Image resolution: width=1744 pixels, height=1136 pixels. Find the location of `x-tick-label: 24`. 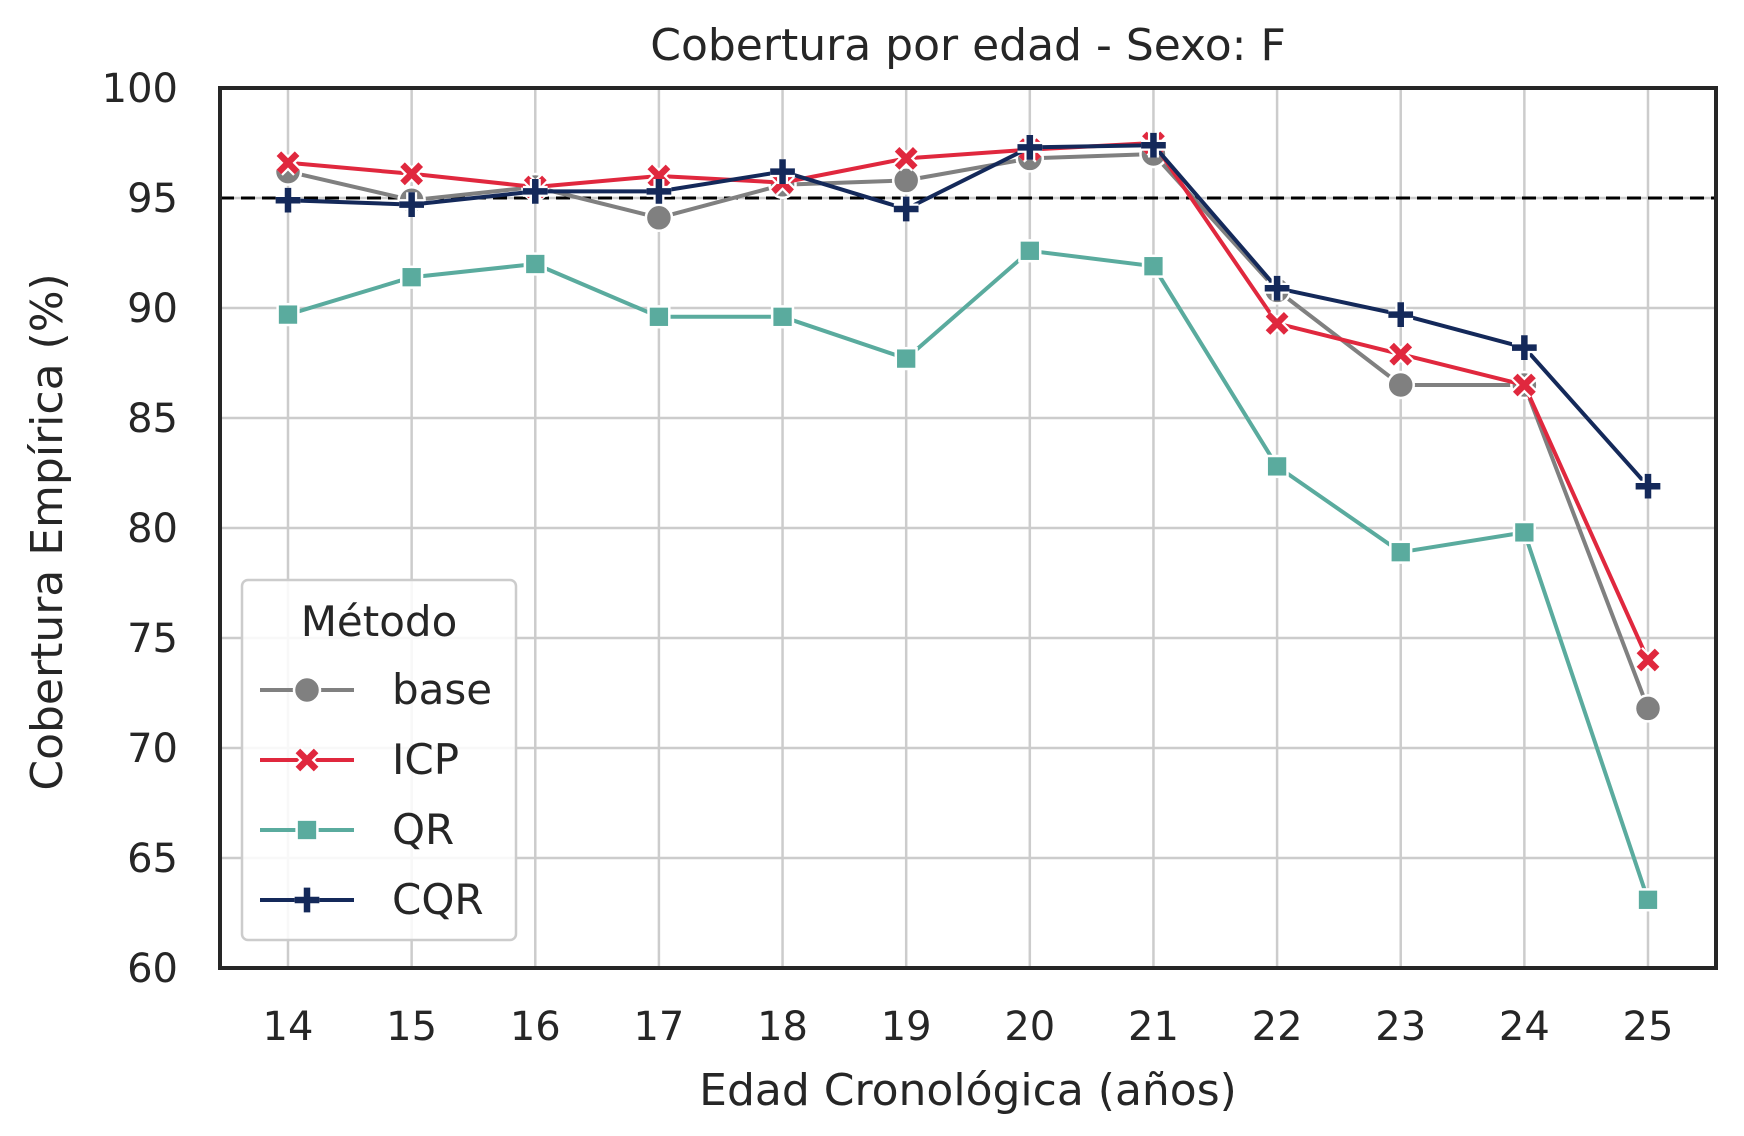

x-tick-label: 24 is located at coordinates (1524, 1027).